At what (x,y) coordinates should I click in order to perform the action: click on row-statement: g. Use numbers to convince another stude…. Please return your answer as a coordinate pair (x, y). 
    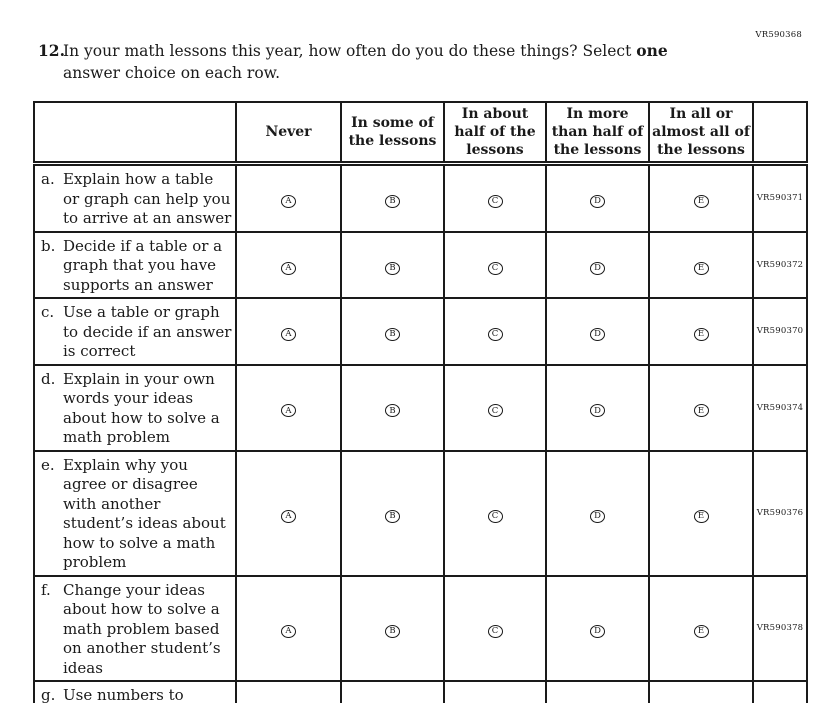
    Looking at the image, I should click on (135, 691).